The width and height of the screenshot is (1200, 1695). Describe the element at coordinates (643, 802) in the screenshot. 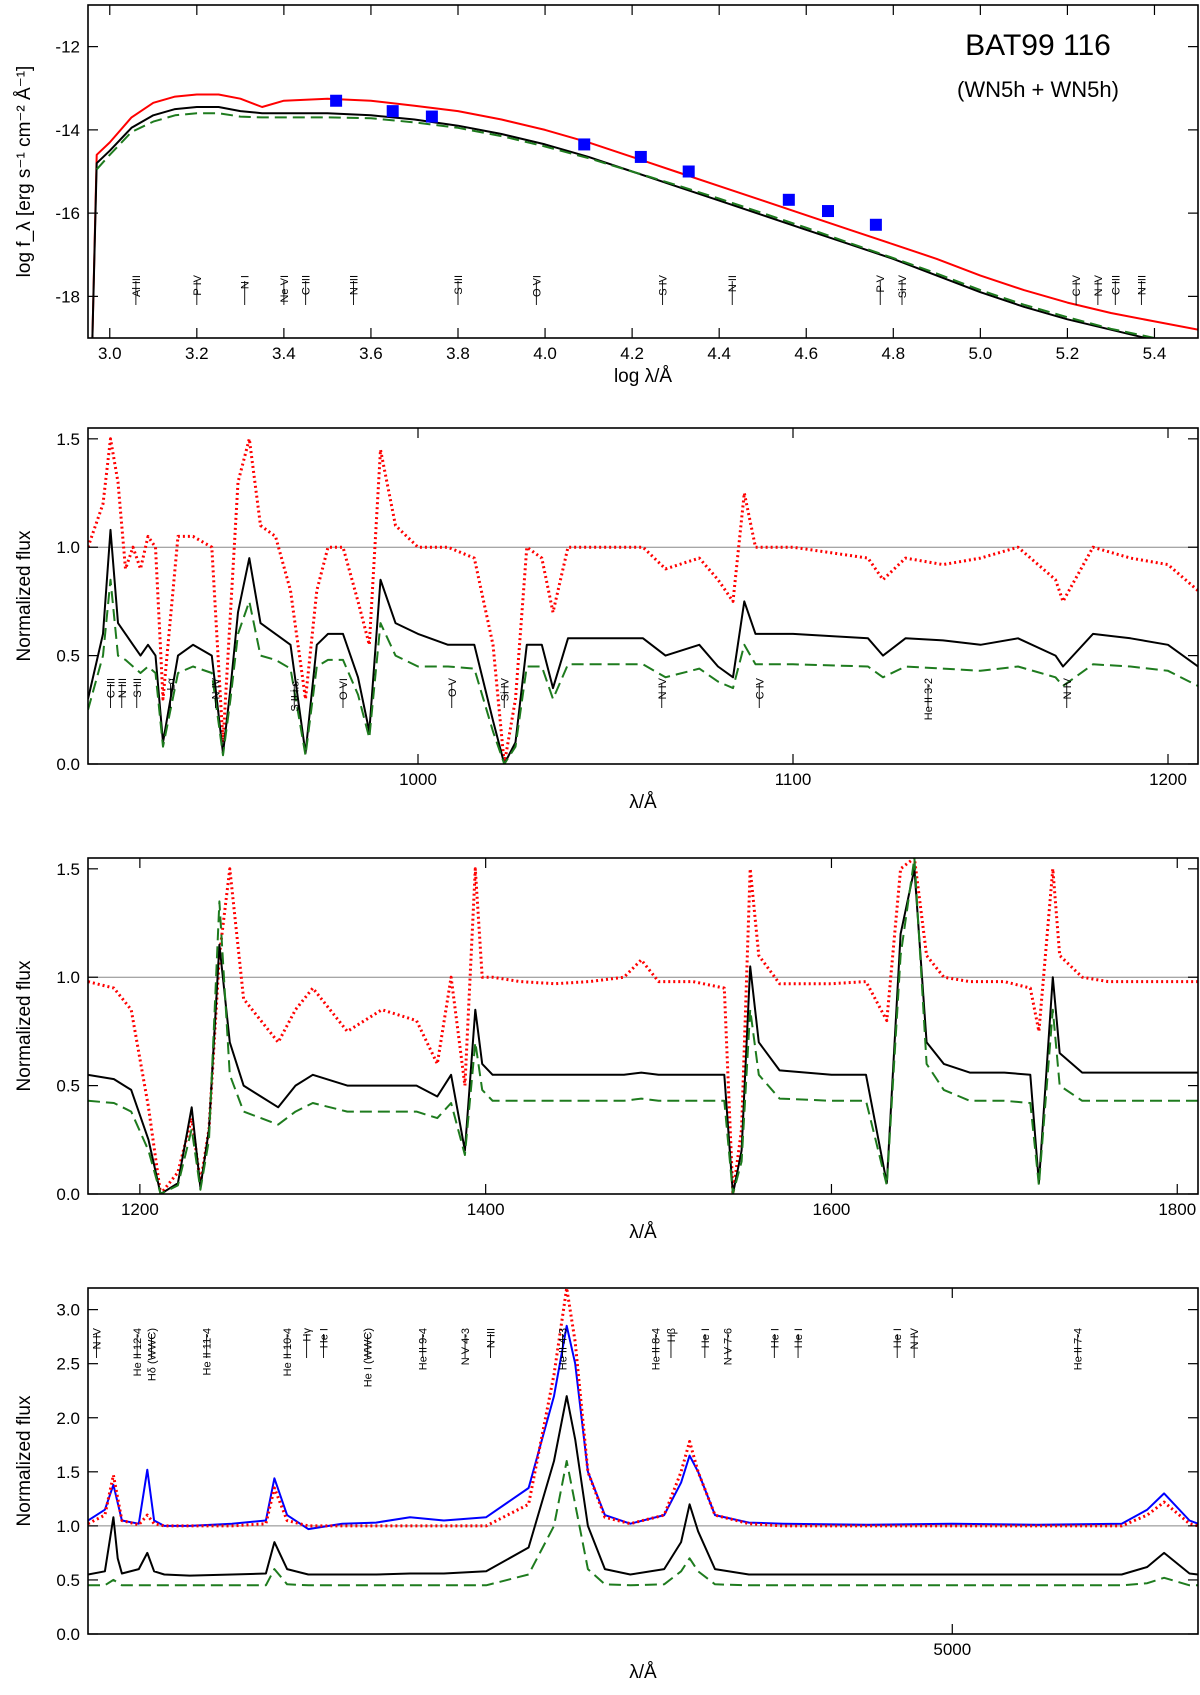

I see `x-axis-label: λ/Å` at that location.